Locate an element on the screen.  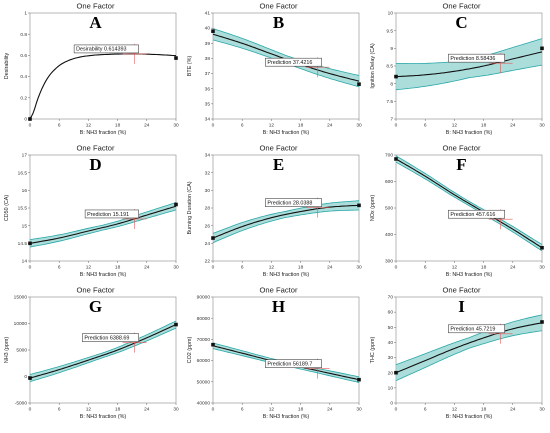
y-tick-label: 5000 is located at coordinates (21, 351).